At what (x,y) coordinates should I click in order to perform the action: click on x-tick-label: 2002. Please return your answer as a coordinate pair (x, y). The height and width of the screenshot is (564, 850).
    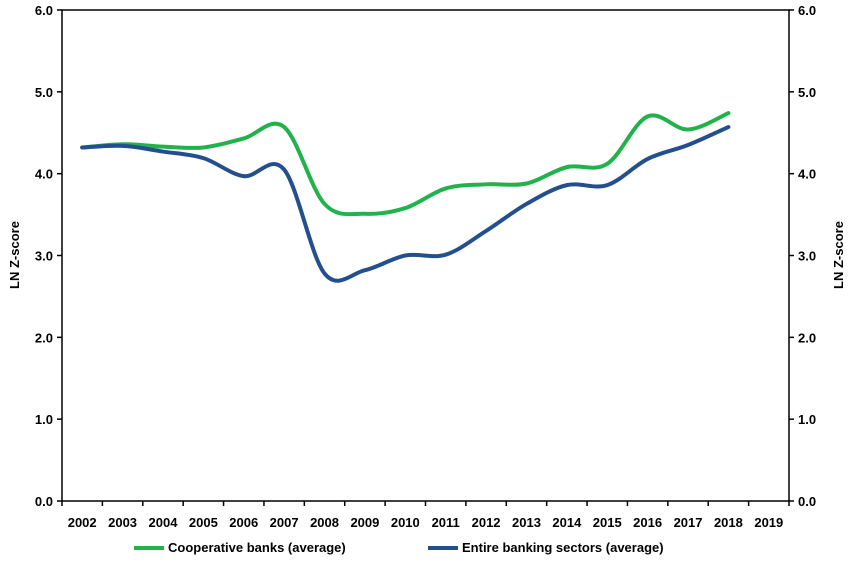
    Looking at the image, I should click on (82, 522).